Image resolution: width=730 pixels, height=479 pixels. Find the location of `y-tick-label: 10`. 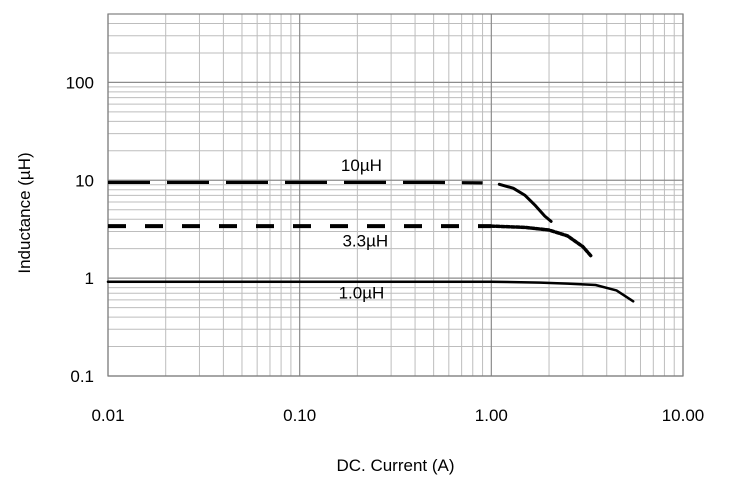

y-tick-label: 10 is located at coordinates (84, 180).